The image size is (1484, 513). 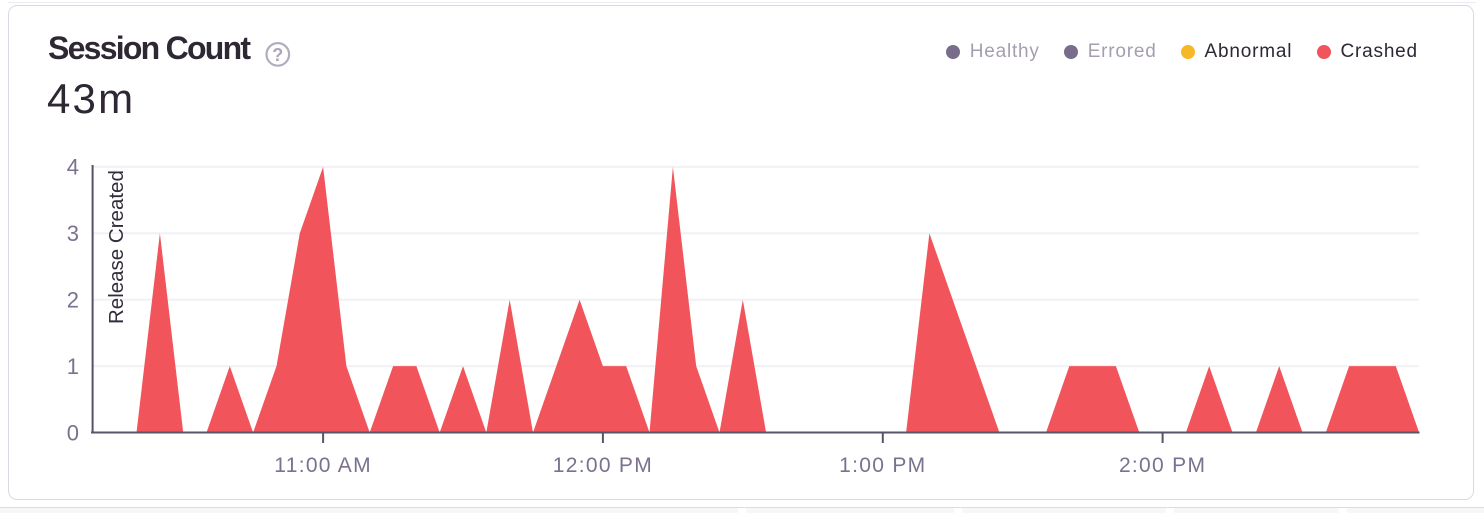 I want to click on svg-text: 4, so click(x=73, y=167).